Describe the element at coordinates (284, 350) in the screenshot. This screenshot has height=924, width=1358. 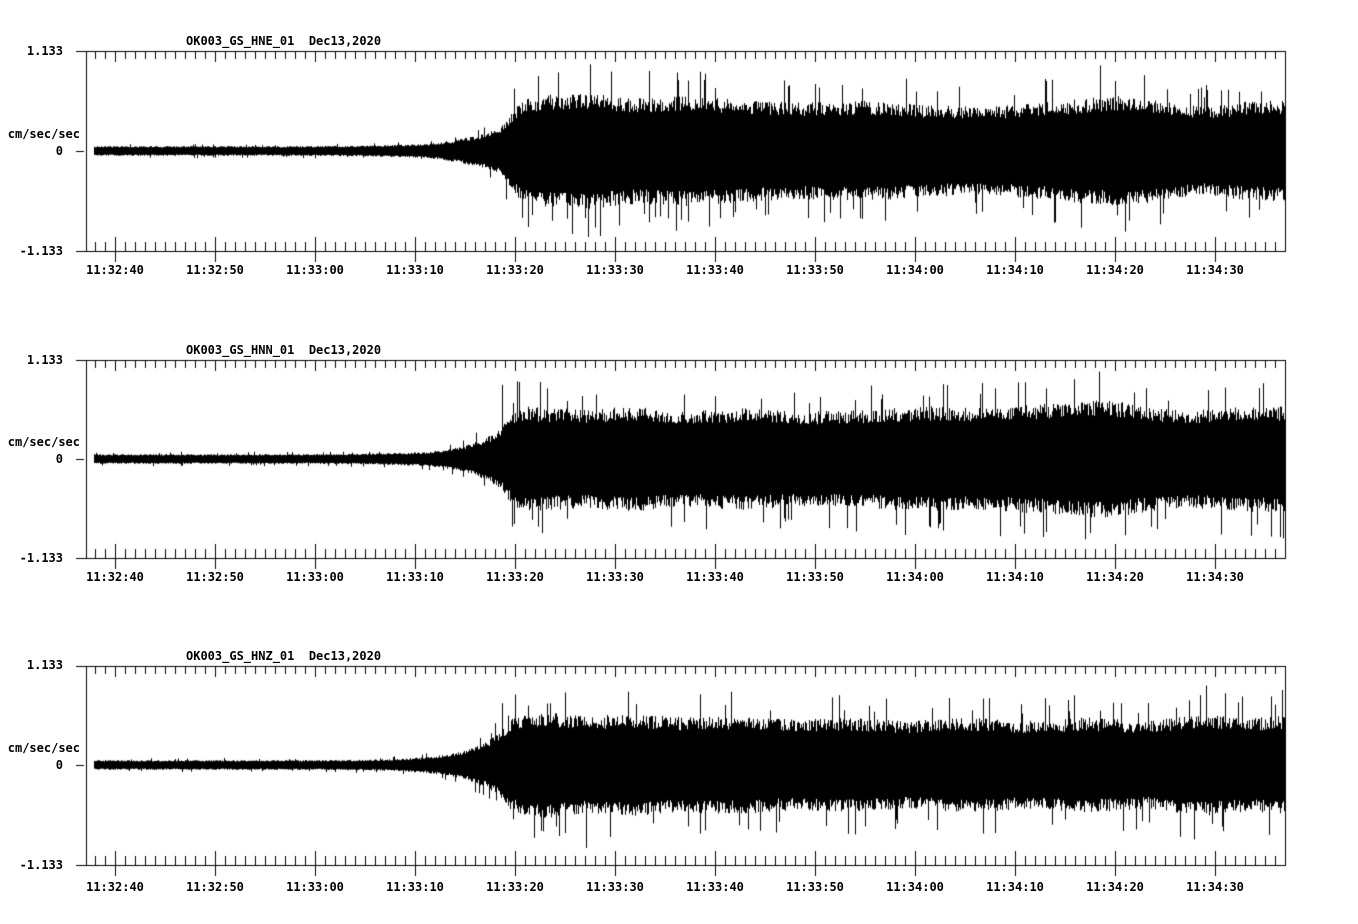
I see `panel-title-hnn: OK003_GS_HNN_01 Dec13,2020` at that location.